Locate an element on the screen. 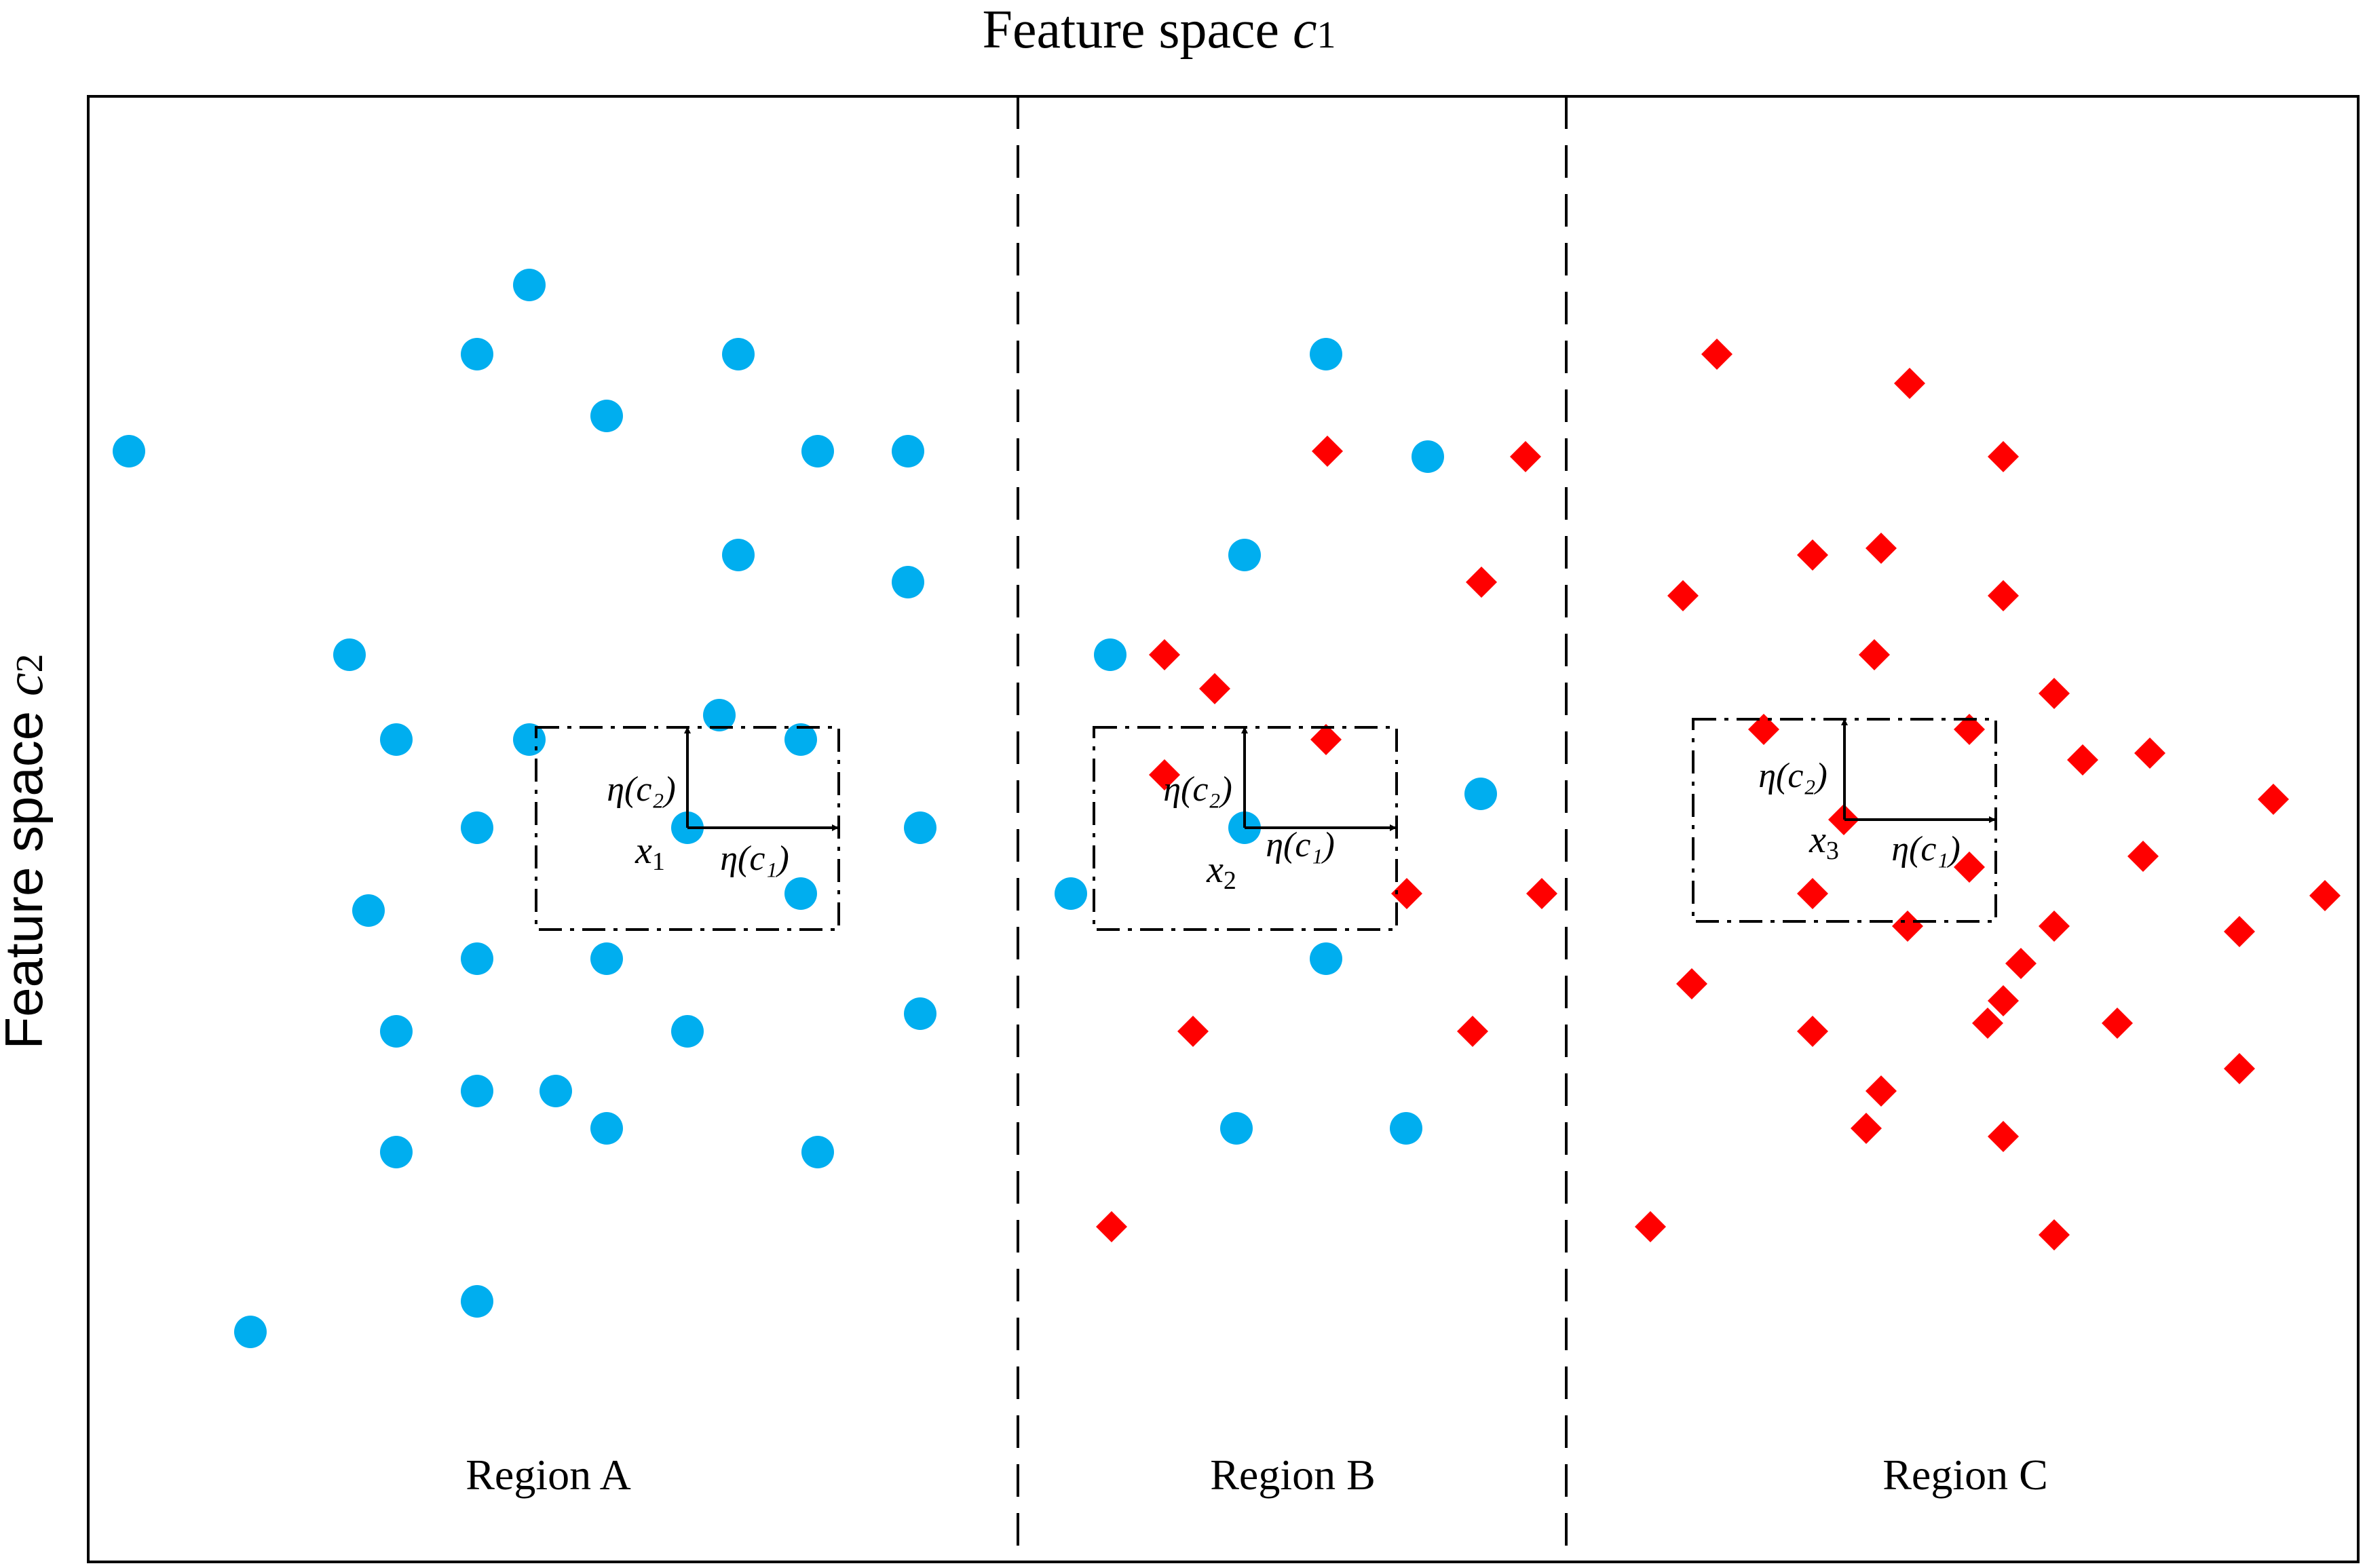 The width and height of the screenshot is (2367, 1568). point-x1-label: x1 is located at coordinates (650, 853).